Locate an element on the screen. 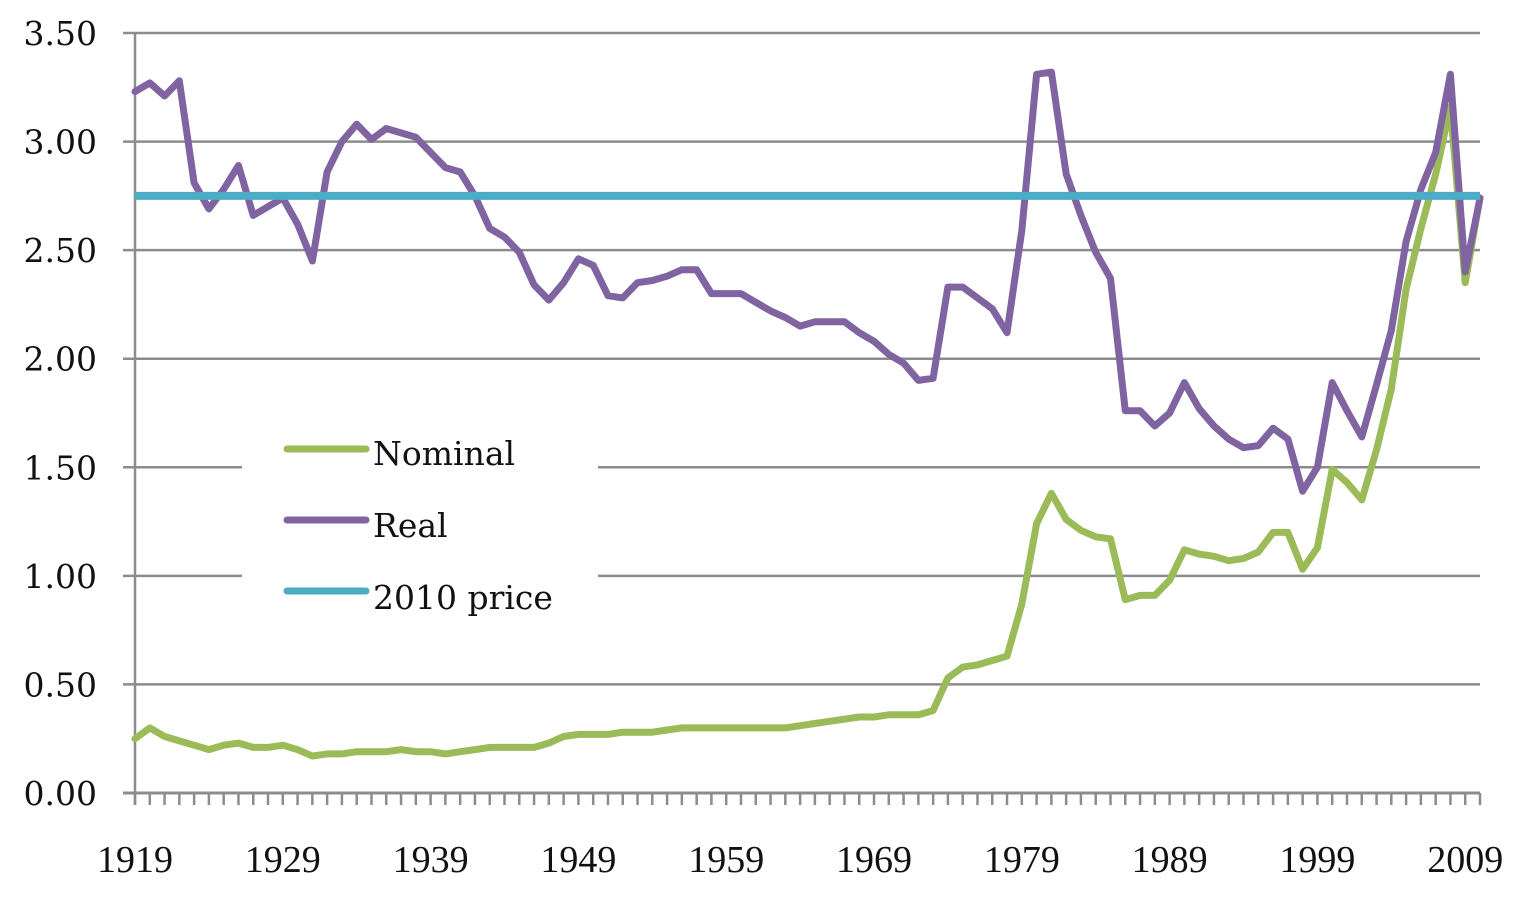 This screenshot has width=1522, height=900. x-tick-label: 1959 is located at coordinates (726, 860).